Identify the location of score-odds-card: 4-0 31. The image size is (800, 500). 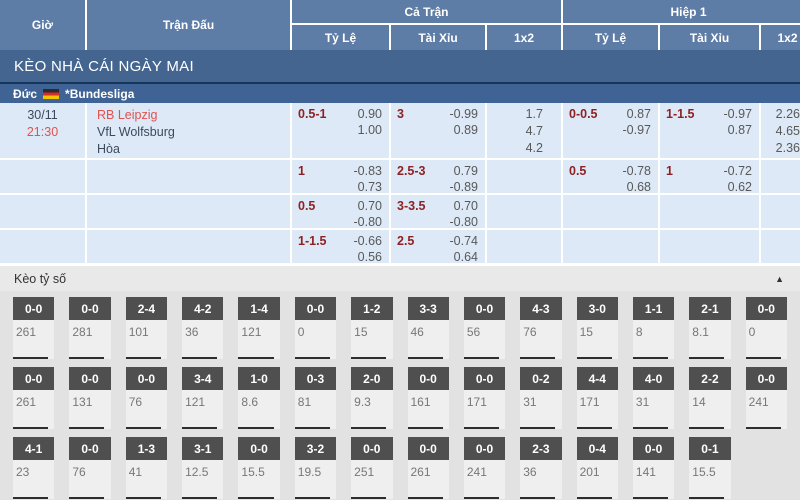
(653, 398).